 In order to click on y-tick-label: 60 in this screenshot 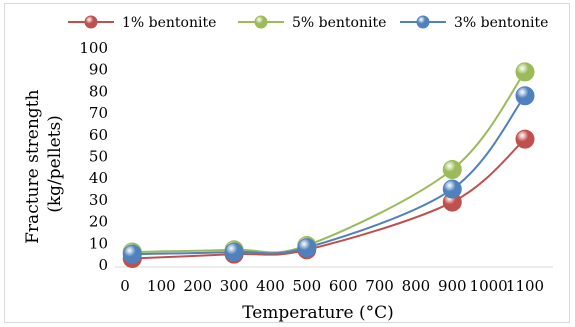, I will do `click(98, 135)`.